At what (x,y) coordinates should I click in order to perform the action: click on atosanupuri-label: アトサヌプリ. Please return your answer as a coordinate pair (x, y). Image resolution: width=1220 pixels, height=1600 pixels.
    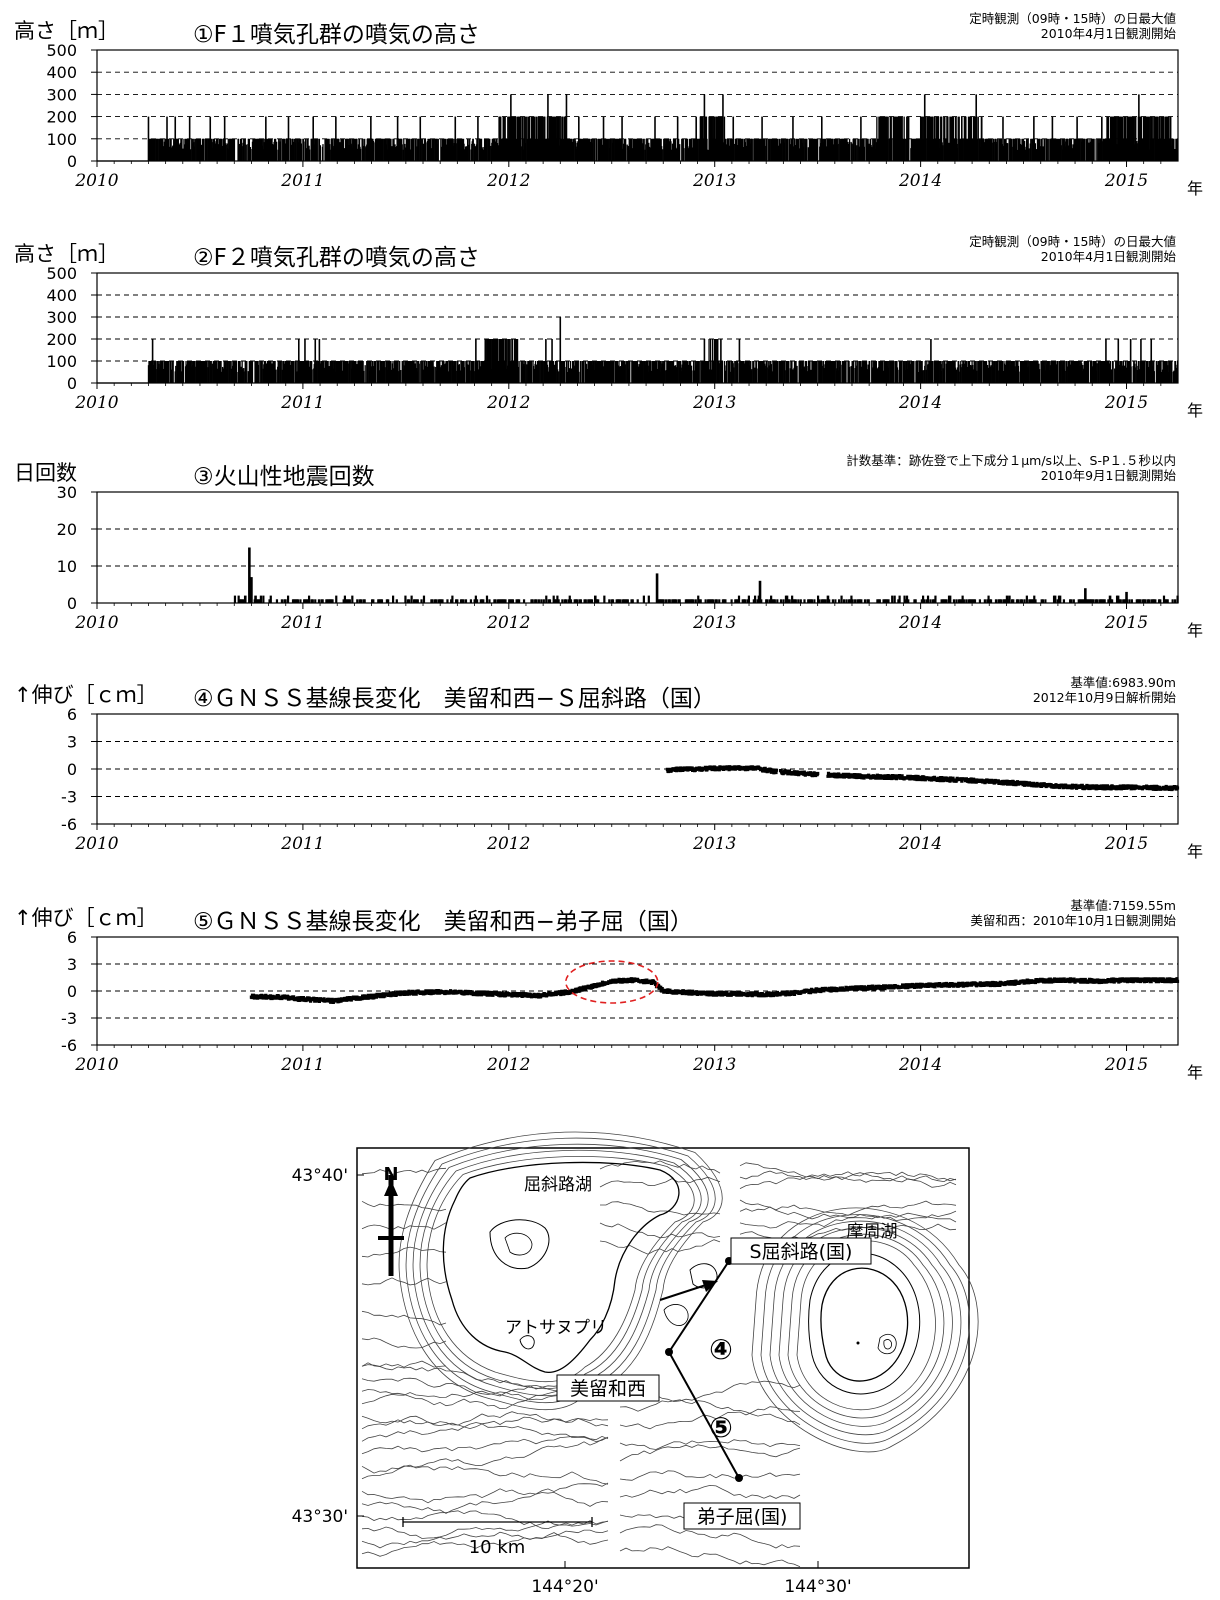
    Looking at the image, I should click on (556, 1328).